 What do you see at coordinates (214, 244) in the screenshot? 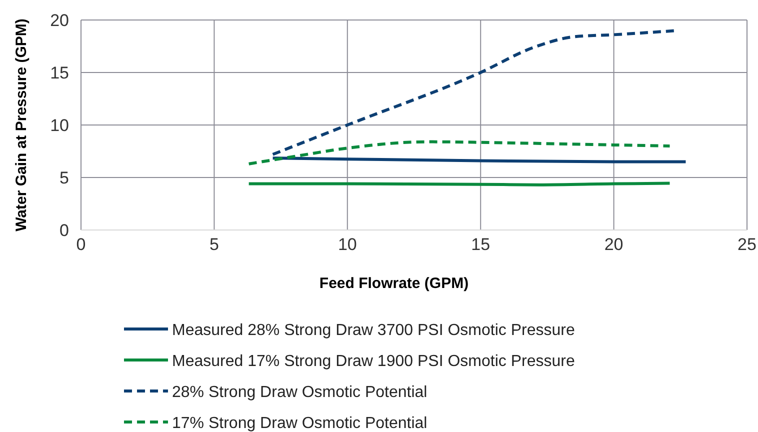
I see `x-tick-label: 5` at bounding box center [214, 244].